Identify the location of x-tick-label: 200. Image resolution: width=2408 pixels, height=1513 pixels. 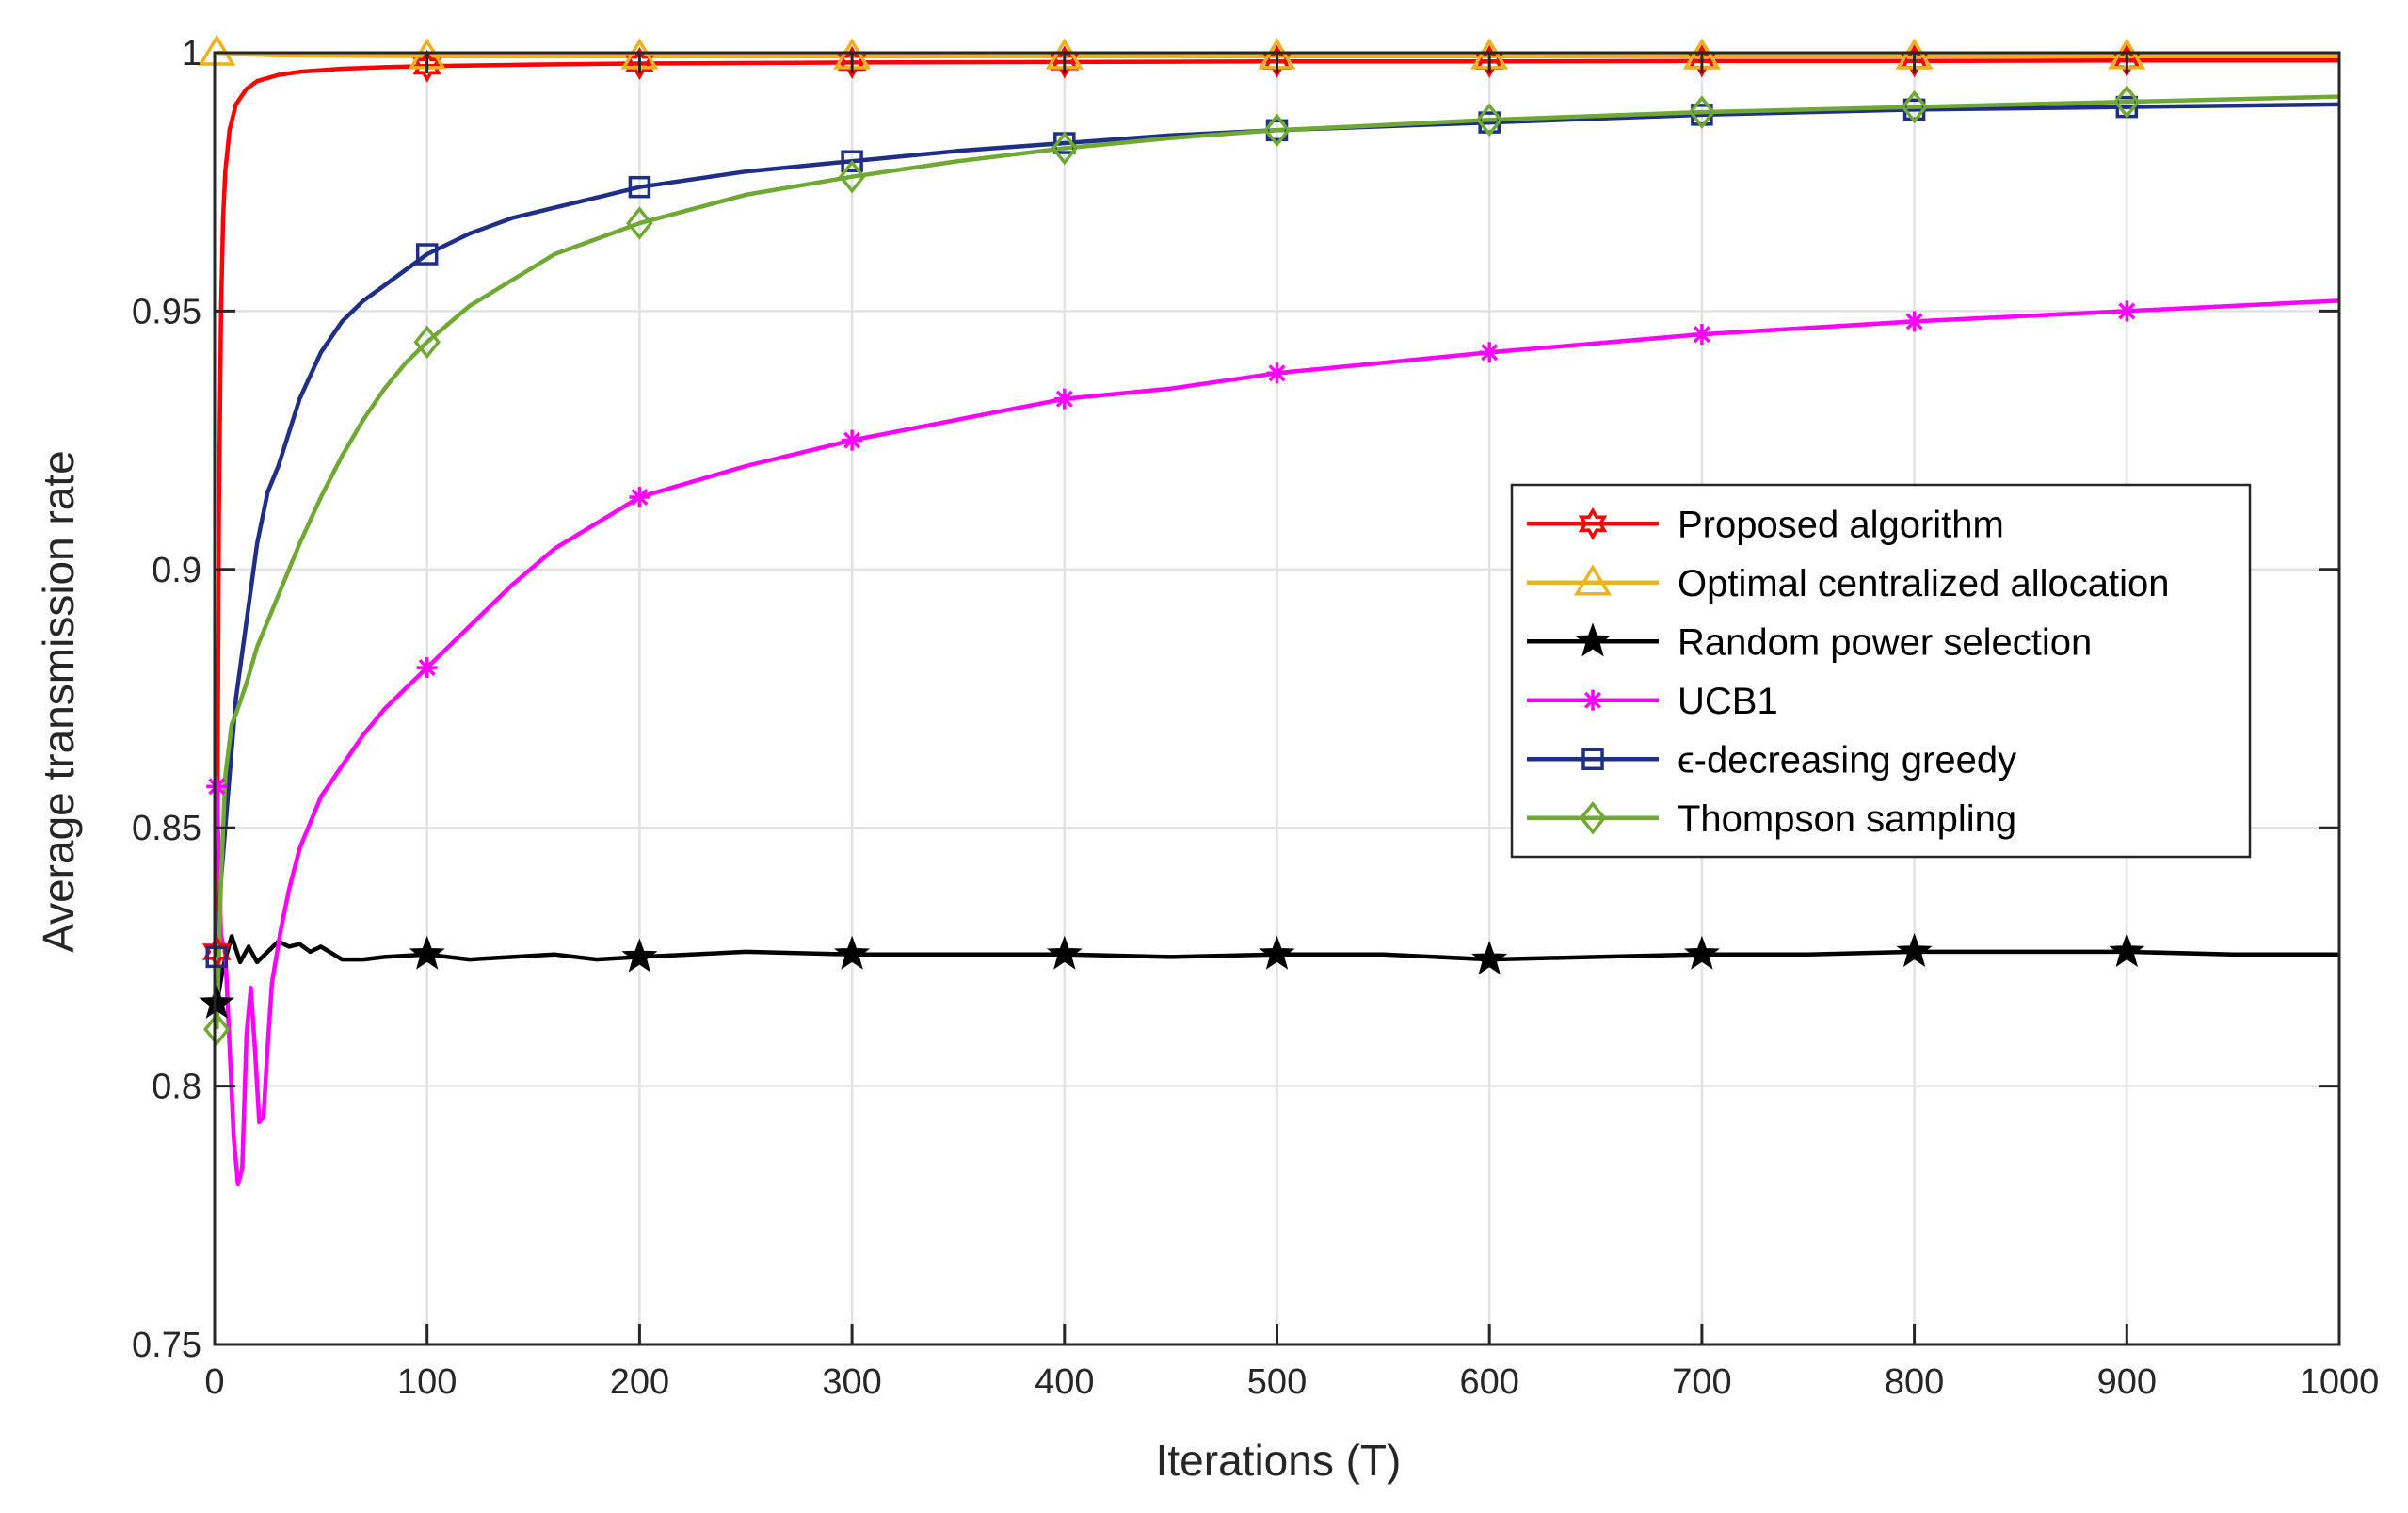
(640, 1382).